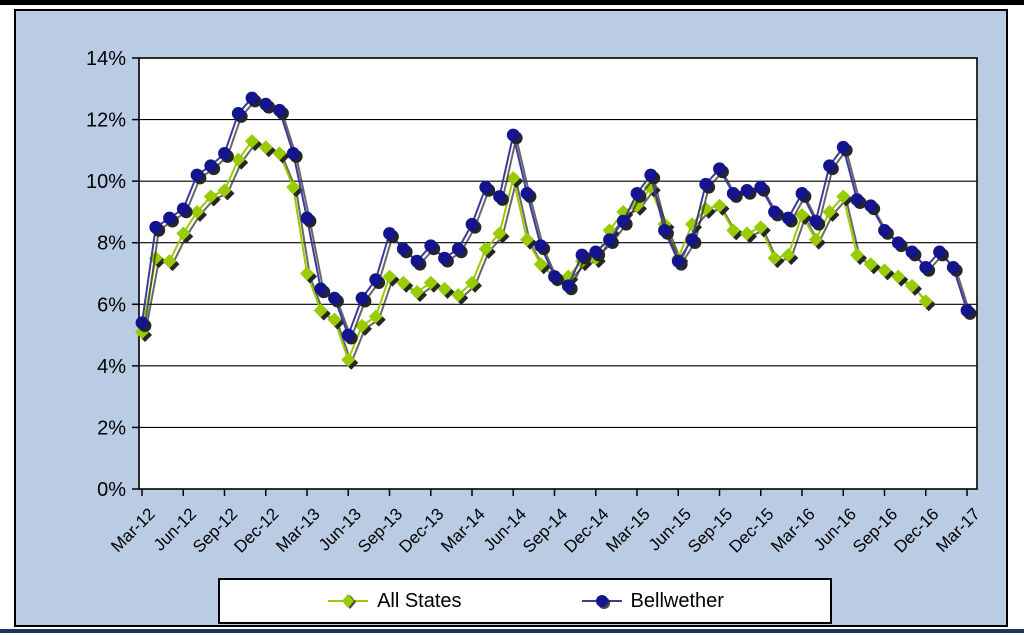 The width and height of the screenshot is (1024, 635). I want to click on svg-text: Dec-16, so click(916, 530).